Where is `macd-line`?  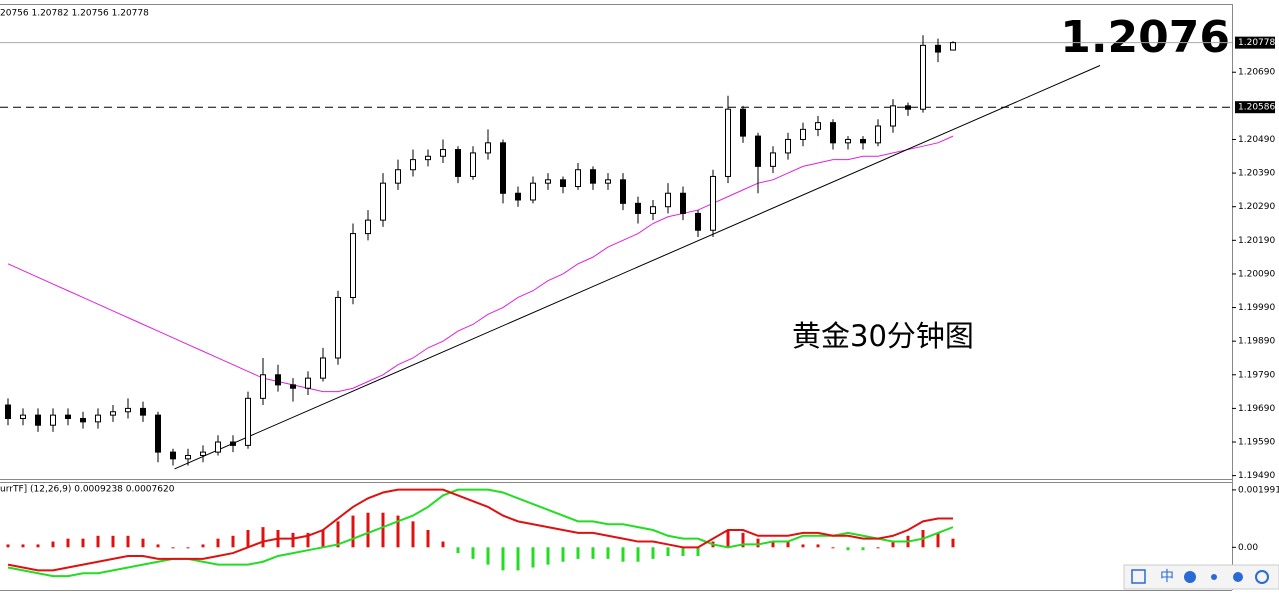
macd-line is located at coordinates (480, 530).